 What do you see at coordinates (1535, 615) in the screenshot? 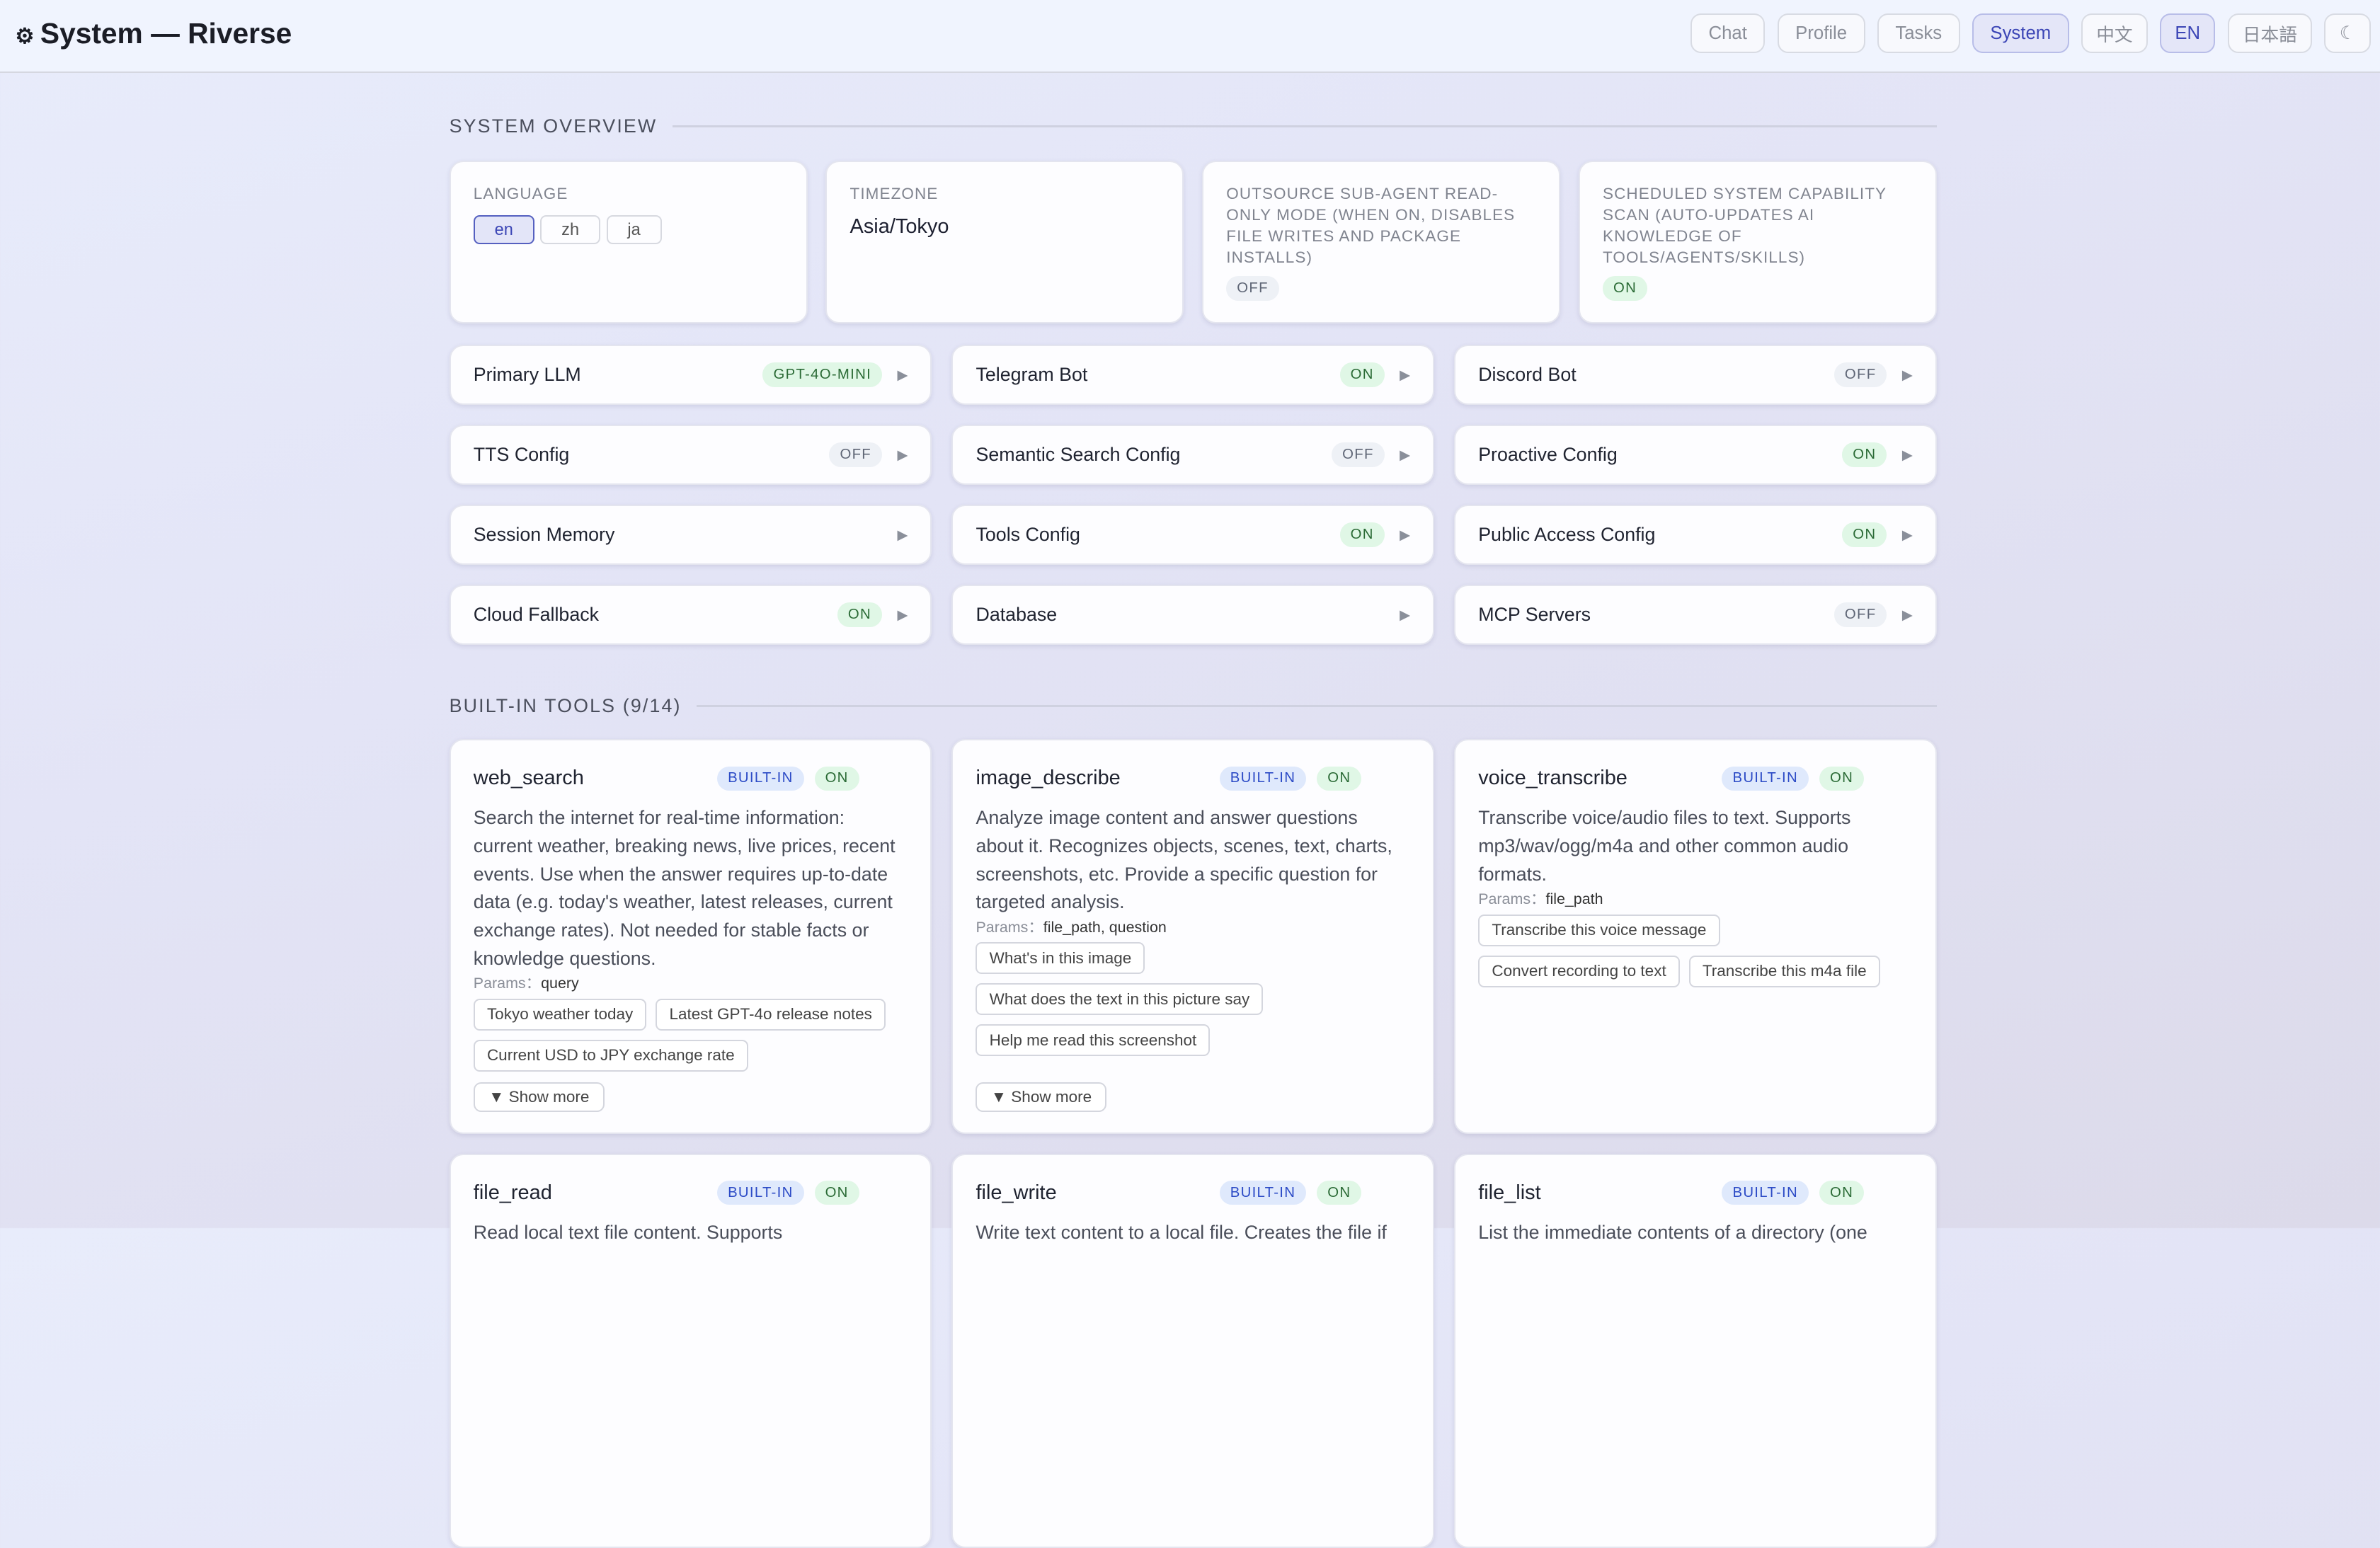
I see `config-name: MCP Servers` at bounding box center [1535, 615].